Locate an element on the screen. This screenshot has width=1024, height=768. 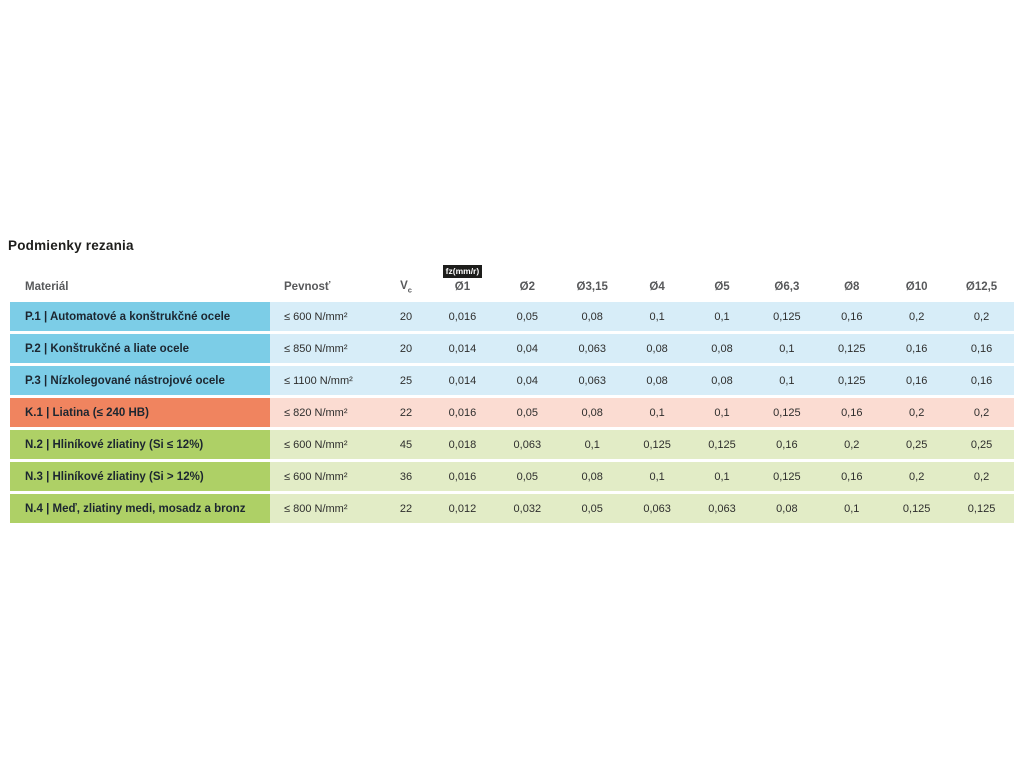
material-cell: K.1 | Liatina (≤ 240 HB) is located at coordinates (140, 413).